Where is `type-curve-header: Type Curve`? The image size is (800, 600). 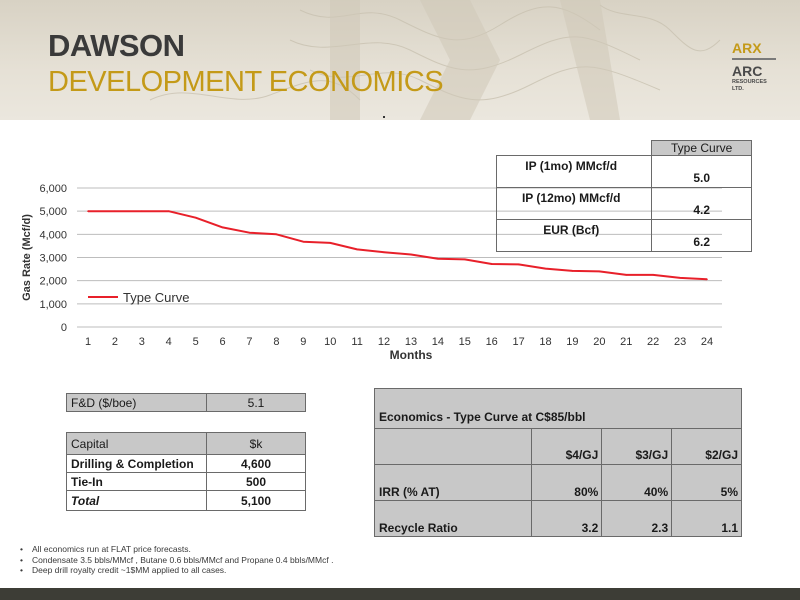
type-curve-header: Type Curve is located at coordinates (701, 148).